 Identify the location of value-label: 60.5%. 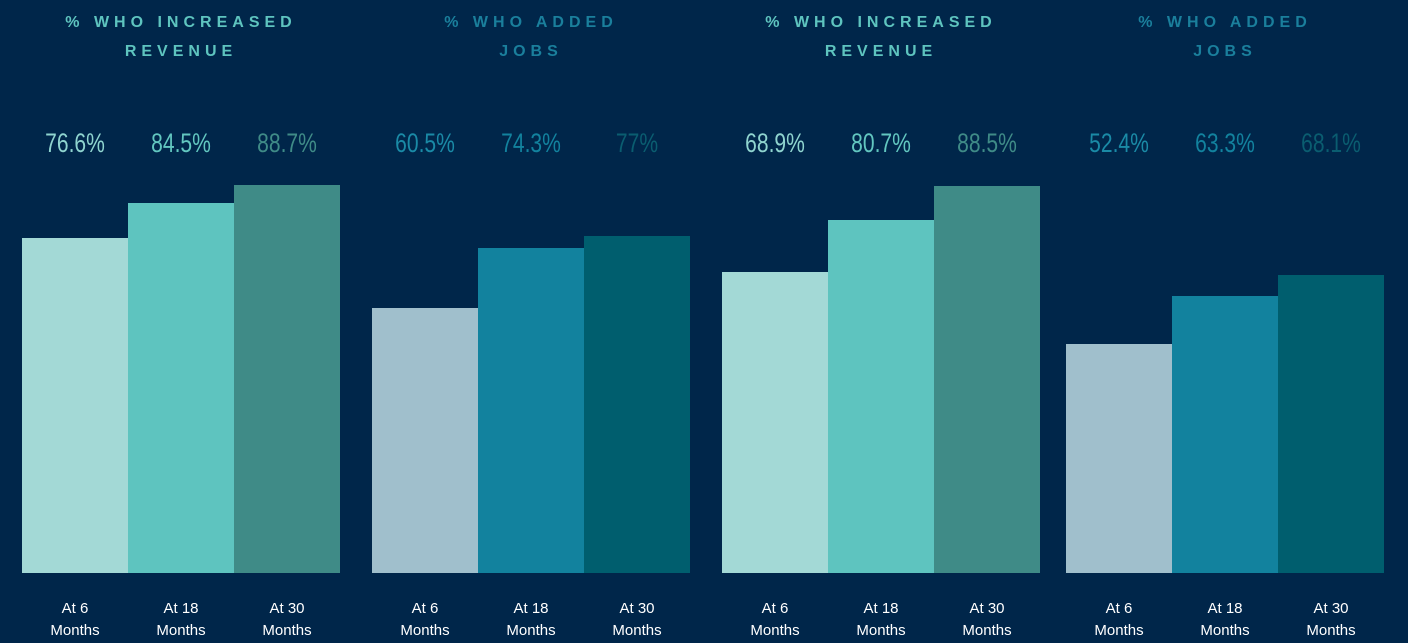
(425, 143).